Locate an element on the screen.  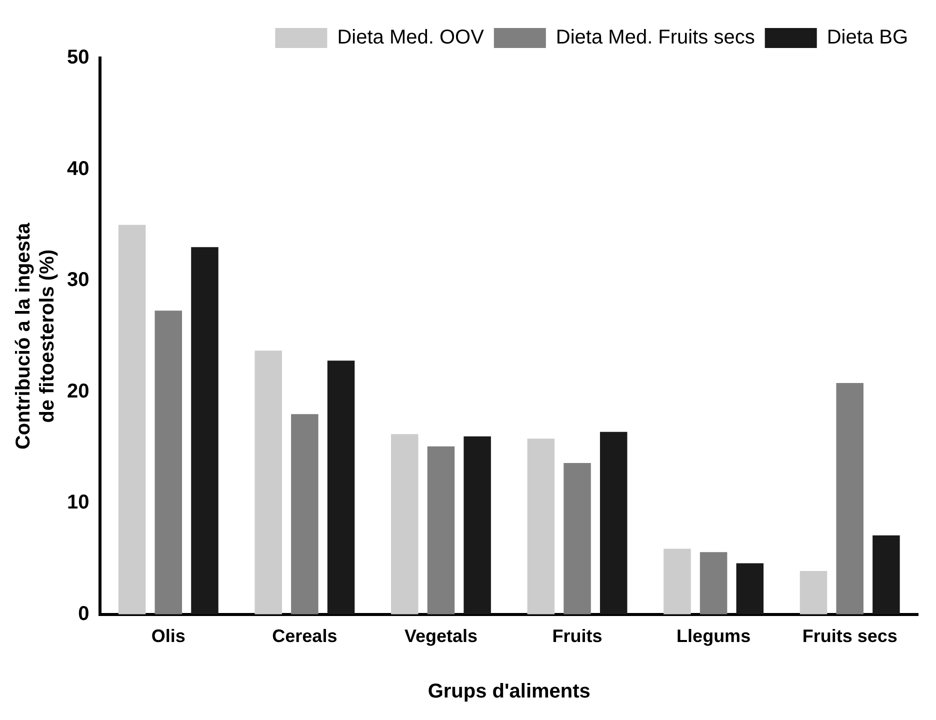
x-tick-label: Fruits secs is located at coordinates (850, 636).